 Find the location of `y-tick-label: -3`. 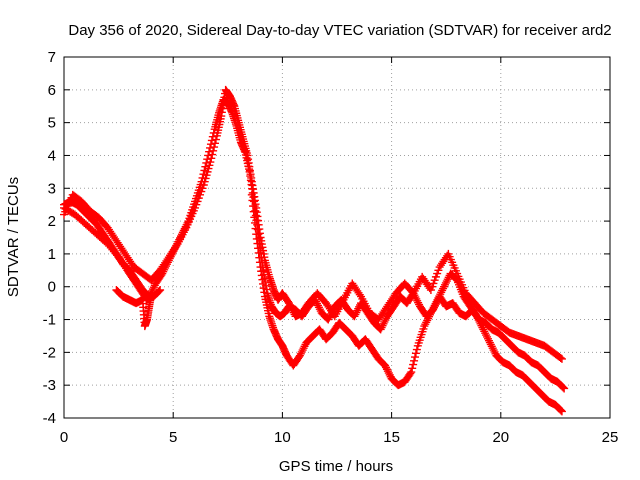

y-tick-label: -3 is located at coordinates (49, 385).